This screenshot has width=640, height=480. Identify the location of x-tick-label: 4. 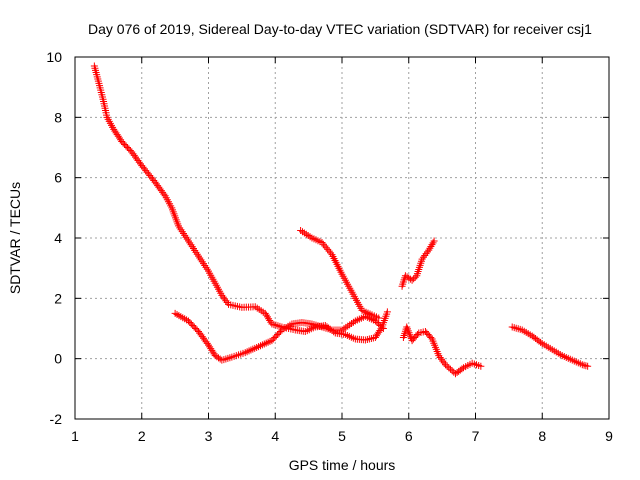
(275, 436).